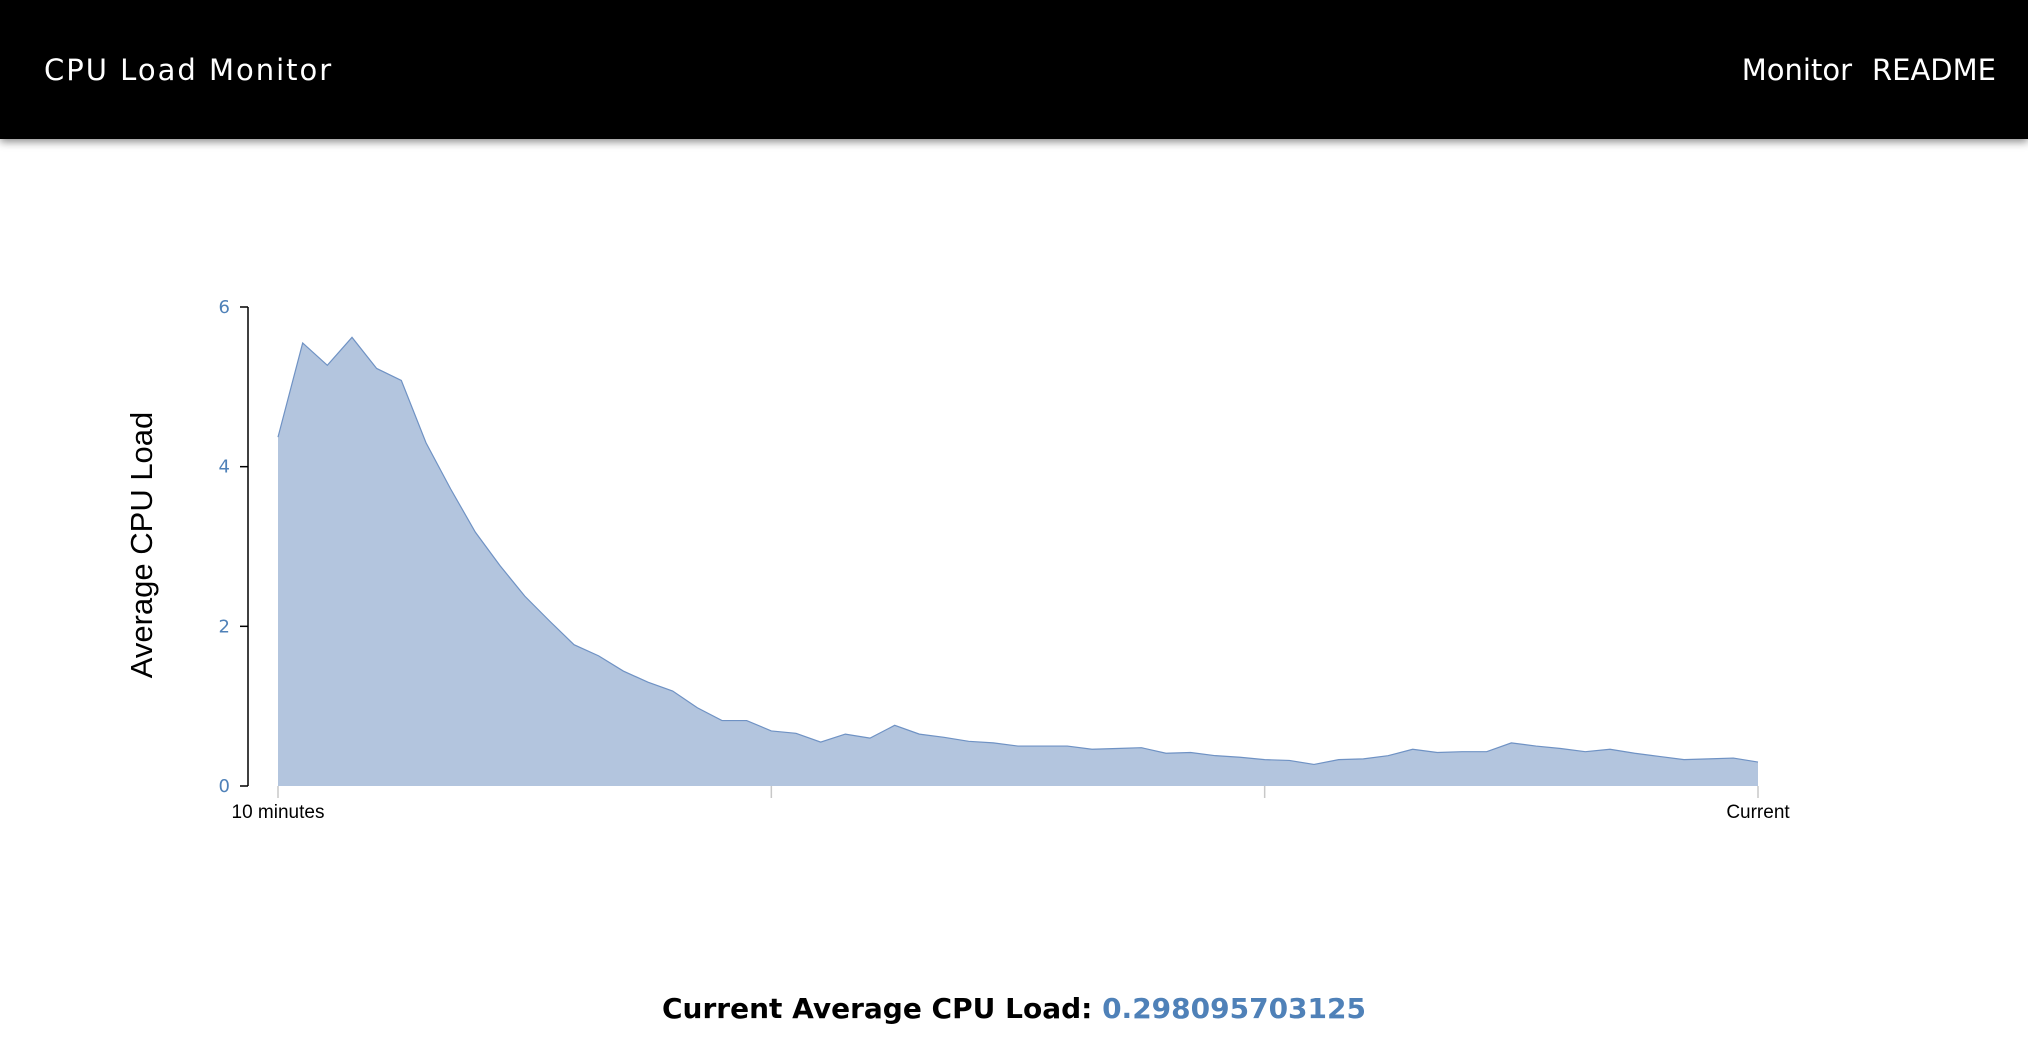  Describe the element at coordinates (1796, 69) in the screenshot. I see `nav-link-monitor: Monitor` at that location.